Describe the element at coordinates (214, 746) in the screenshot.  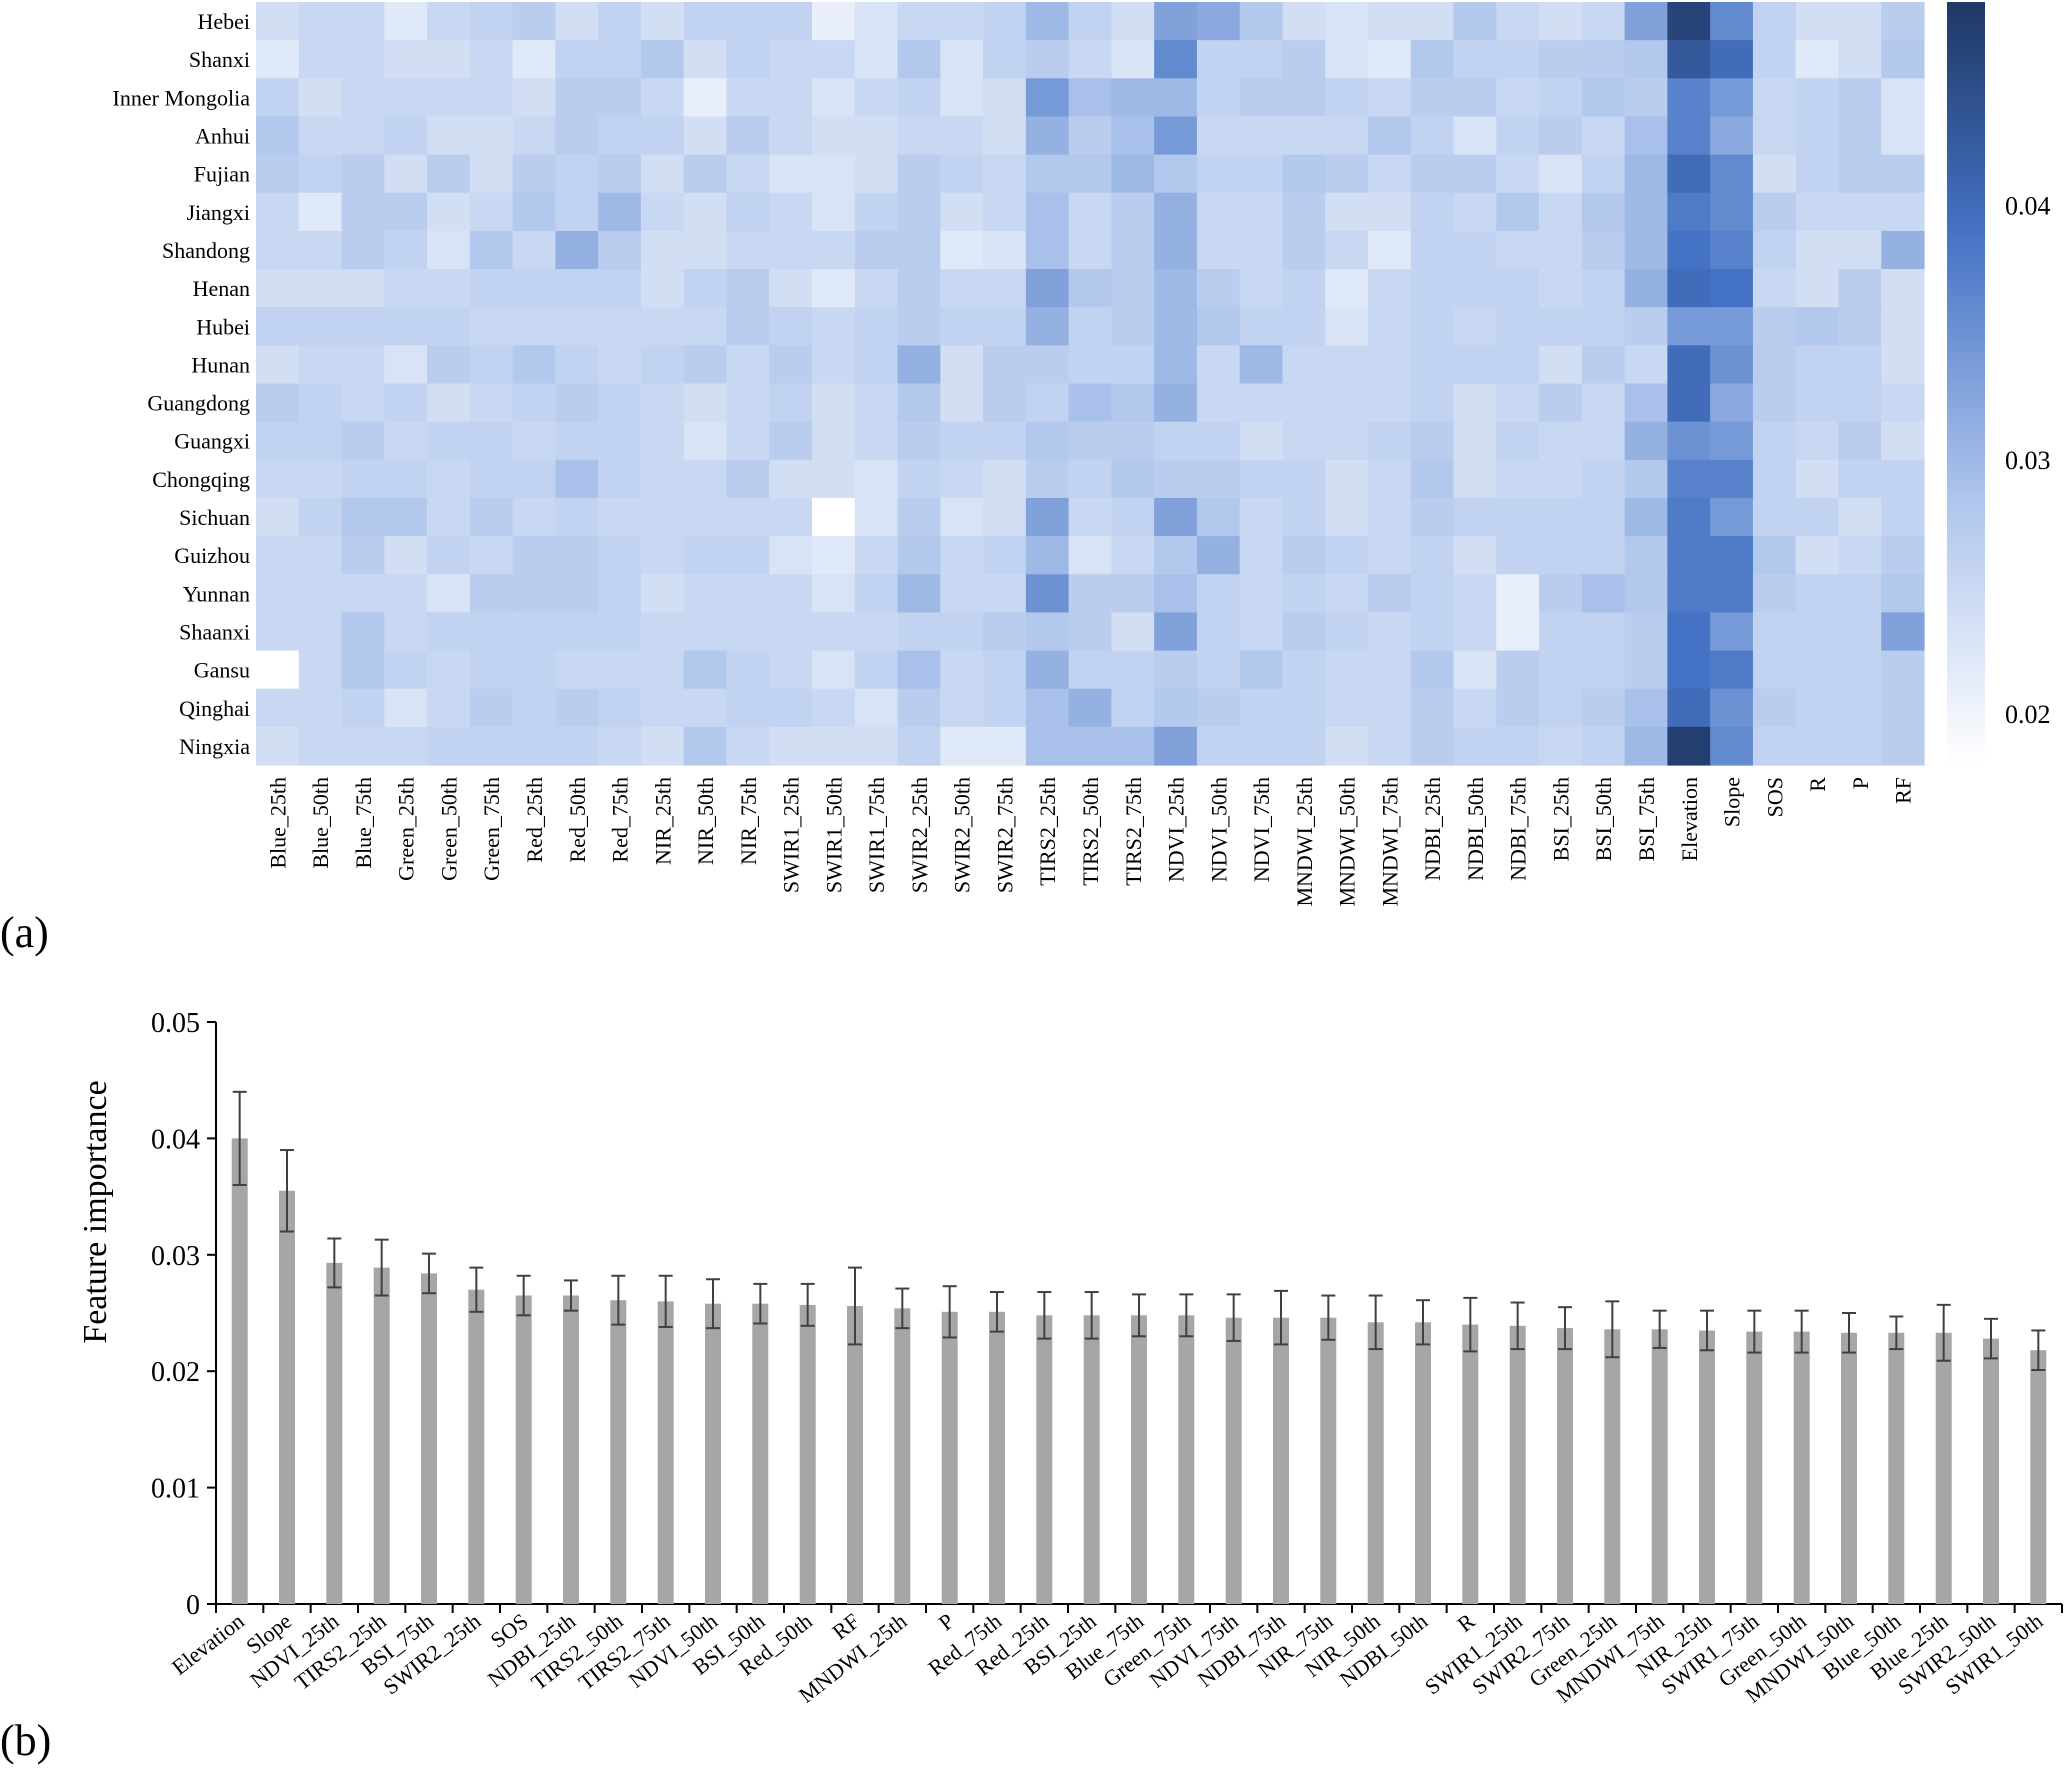
I see `heatmap-row-label: Ningxia` at that location.